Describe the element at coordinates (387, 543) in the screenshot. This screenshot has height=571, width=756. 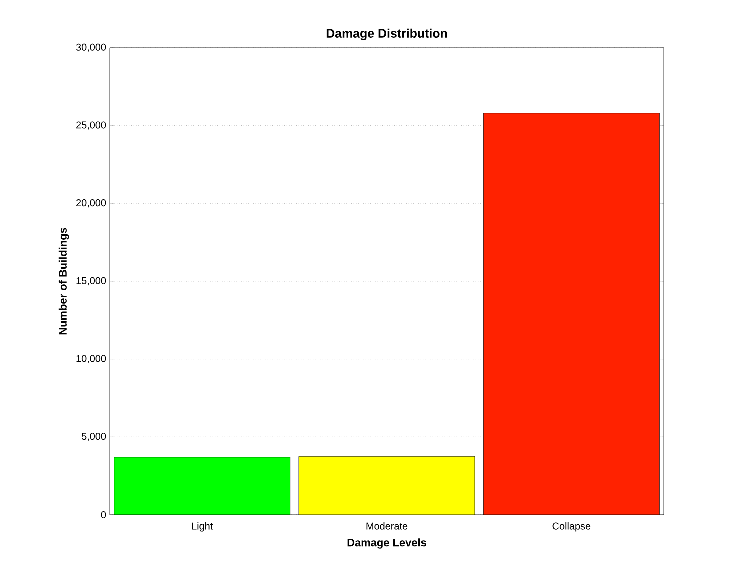
I see `x-axis-title: Damage Levels` at that location.